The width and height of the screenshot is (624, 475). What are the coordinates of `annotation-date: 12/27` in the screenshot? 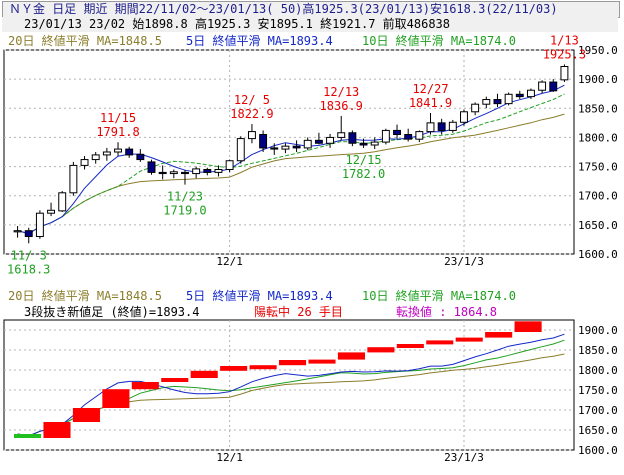 It's located at (430, 89).